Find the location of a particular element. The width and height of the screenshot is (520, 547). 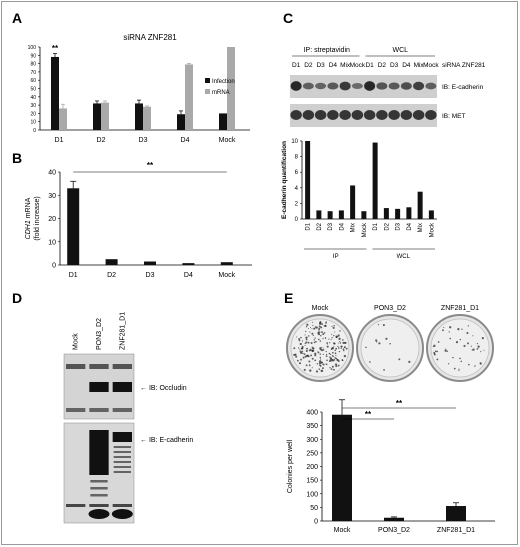

panel-e-ytick-label: 150 is located at coordinates (312, 481).